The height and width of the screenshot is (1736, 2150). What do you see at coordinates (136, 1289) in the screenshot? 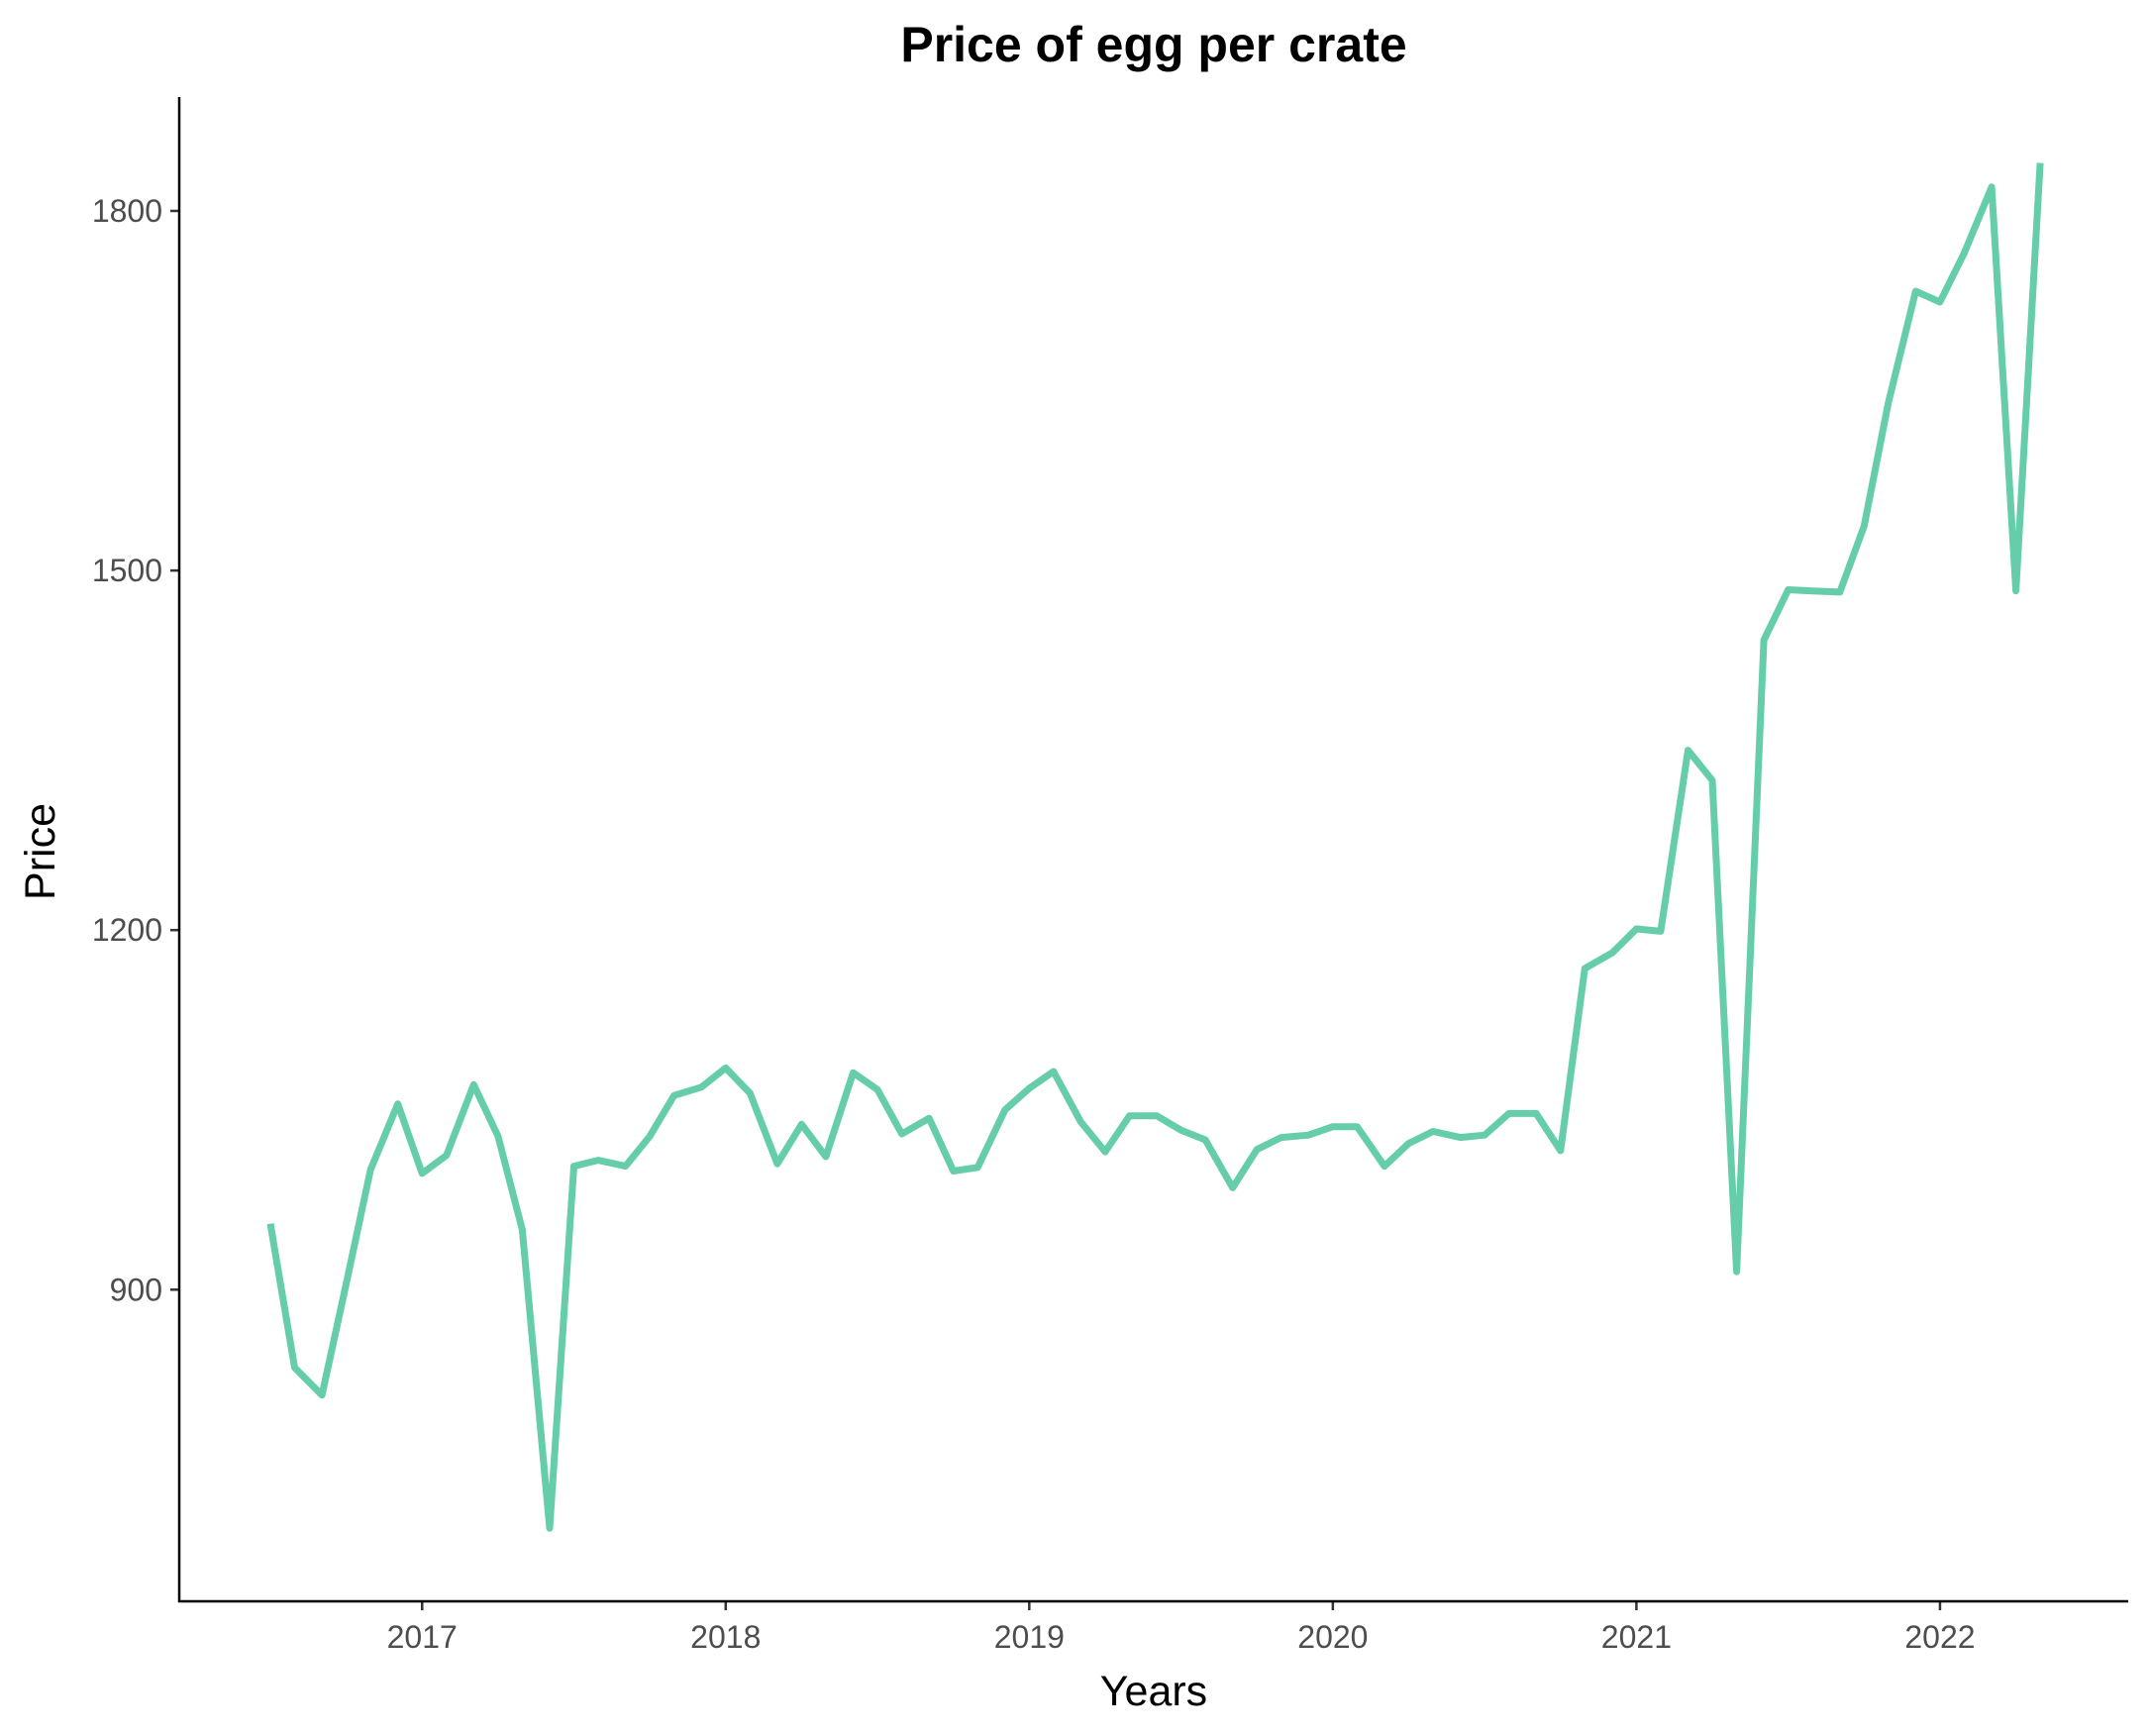
I see `y-tick-label: 900` at bounding box center [136, 1289].